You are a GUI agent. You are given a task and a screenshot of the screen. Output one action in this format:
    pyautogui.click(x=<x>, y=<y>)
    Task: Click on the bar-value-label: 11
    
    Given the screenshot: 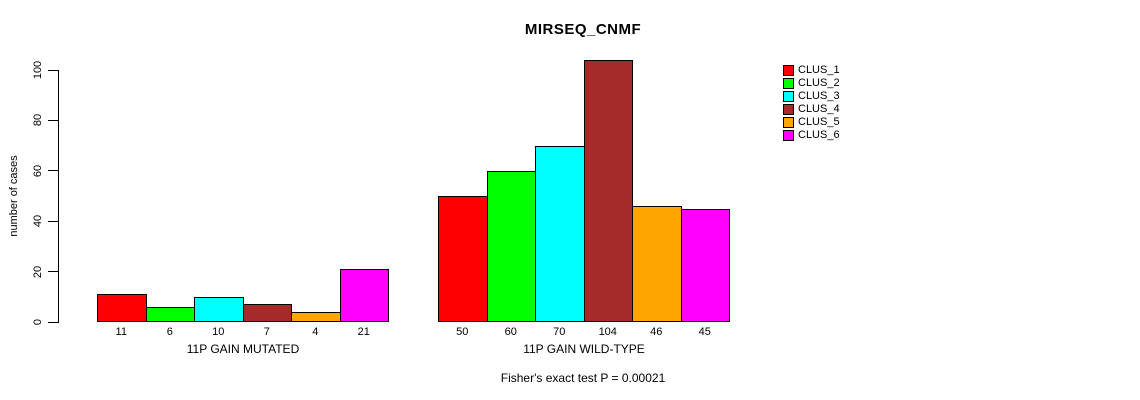 What is the action you would take?
    pyautogui.click(x=121, y=332)
    